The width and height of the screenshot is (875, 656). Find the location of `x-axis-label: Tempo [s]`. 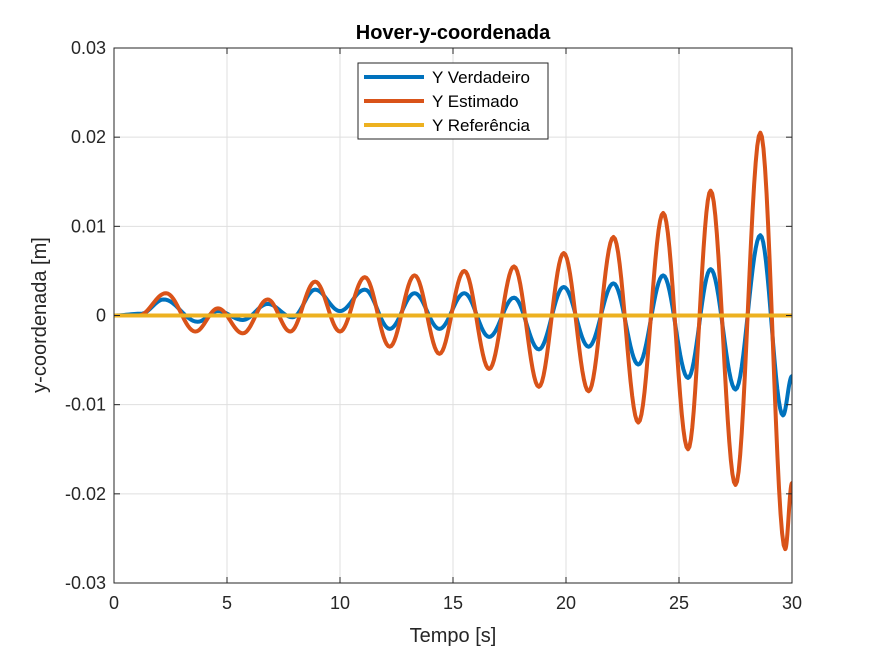

x-axis-label: Tempo [s] is located at coordinates (453, 636).